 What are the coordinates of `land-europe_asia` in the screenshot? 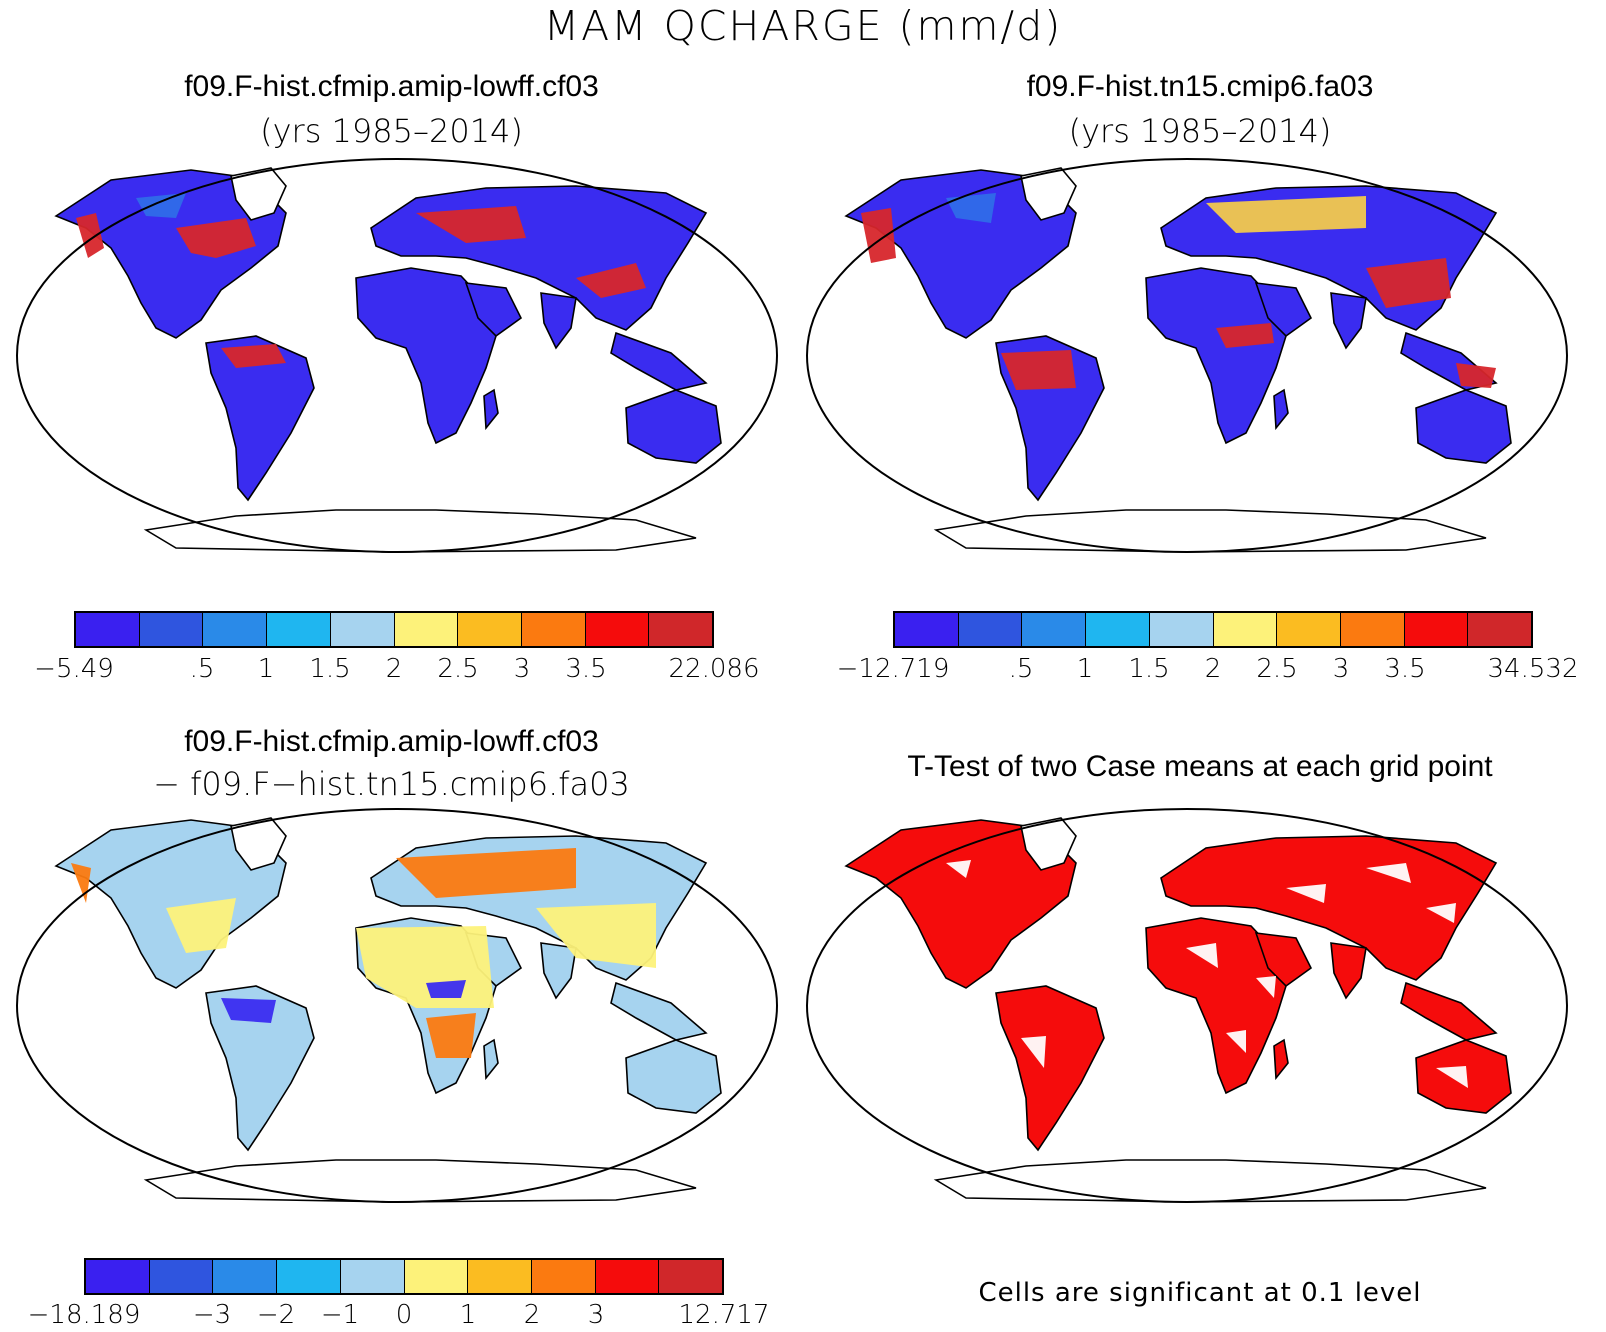 It's located at (1329, 908).